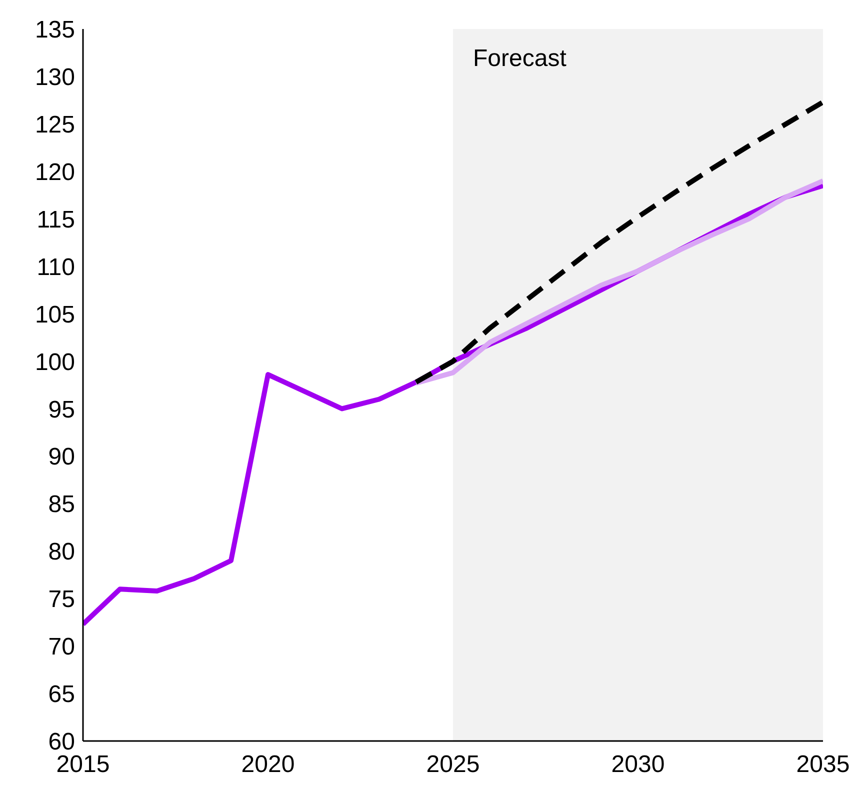 The height and width of the screenshot is (786, 859). Describe the element at coordinates (61, 410) in the screenshot. I see `y-tick-label: 95` at that location.